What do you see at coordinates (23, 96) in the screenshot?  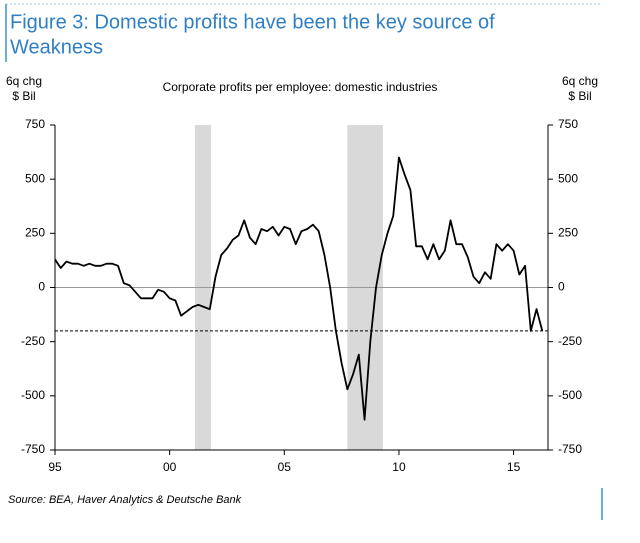 I see `y-axis-label: $ Bil` at bounding box center [23, 96].